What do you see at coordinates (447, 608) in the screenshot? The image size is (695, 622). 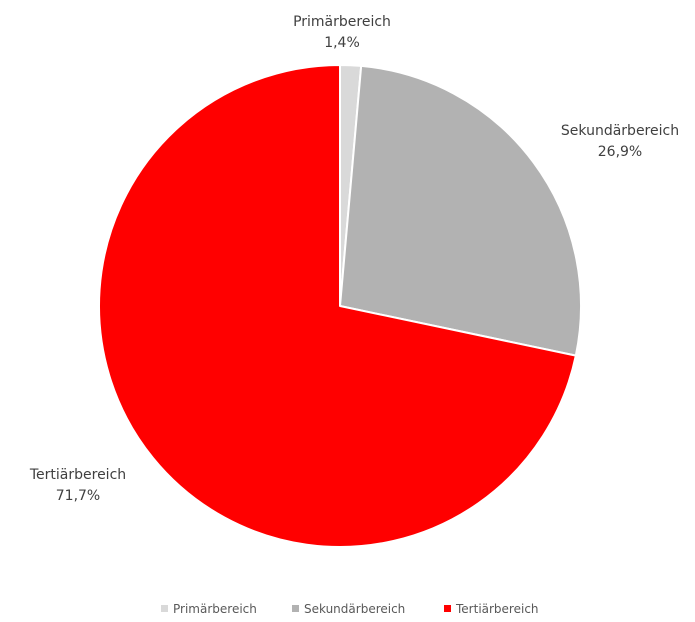 I see `legend-swatch-tertiaerbereich` at bounding box center [447, 608].